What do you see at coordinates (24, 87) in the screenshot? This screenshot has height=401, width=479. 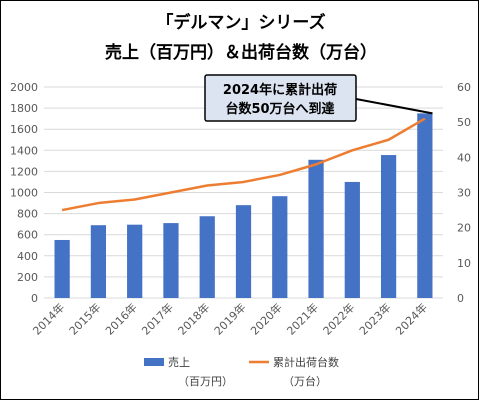 I see `left-axis-tick-label: 2000` at bounding box center [24, 87].